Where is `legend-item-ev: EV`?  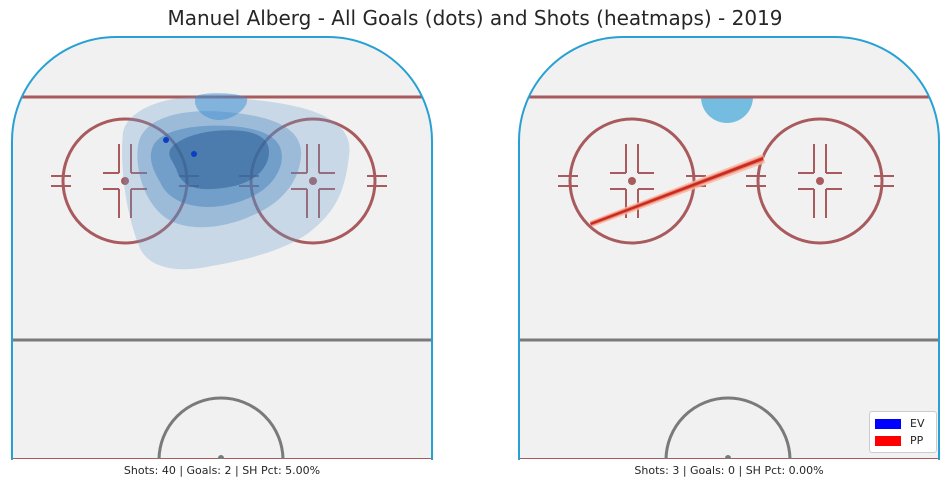
legend-item-ev: EV is located at coordinates (903, 423).